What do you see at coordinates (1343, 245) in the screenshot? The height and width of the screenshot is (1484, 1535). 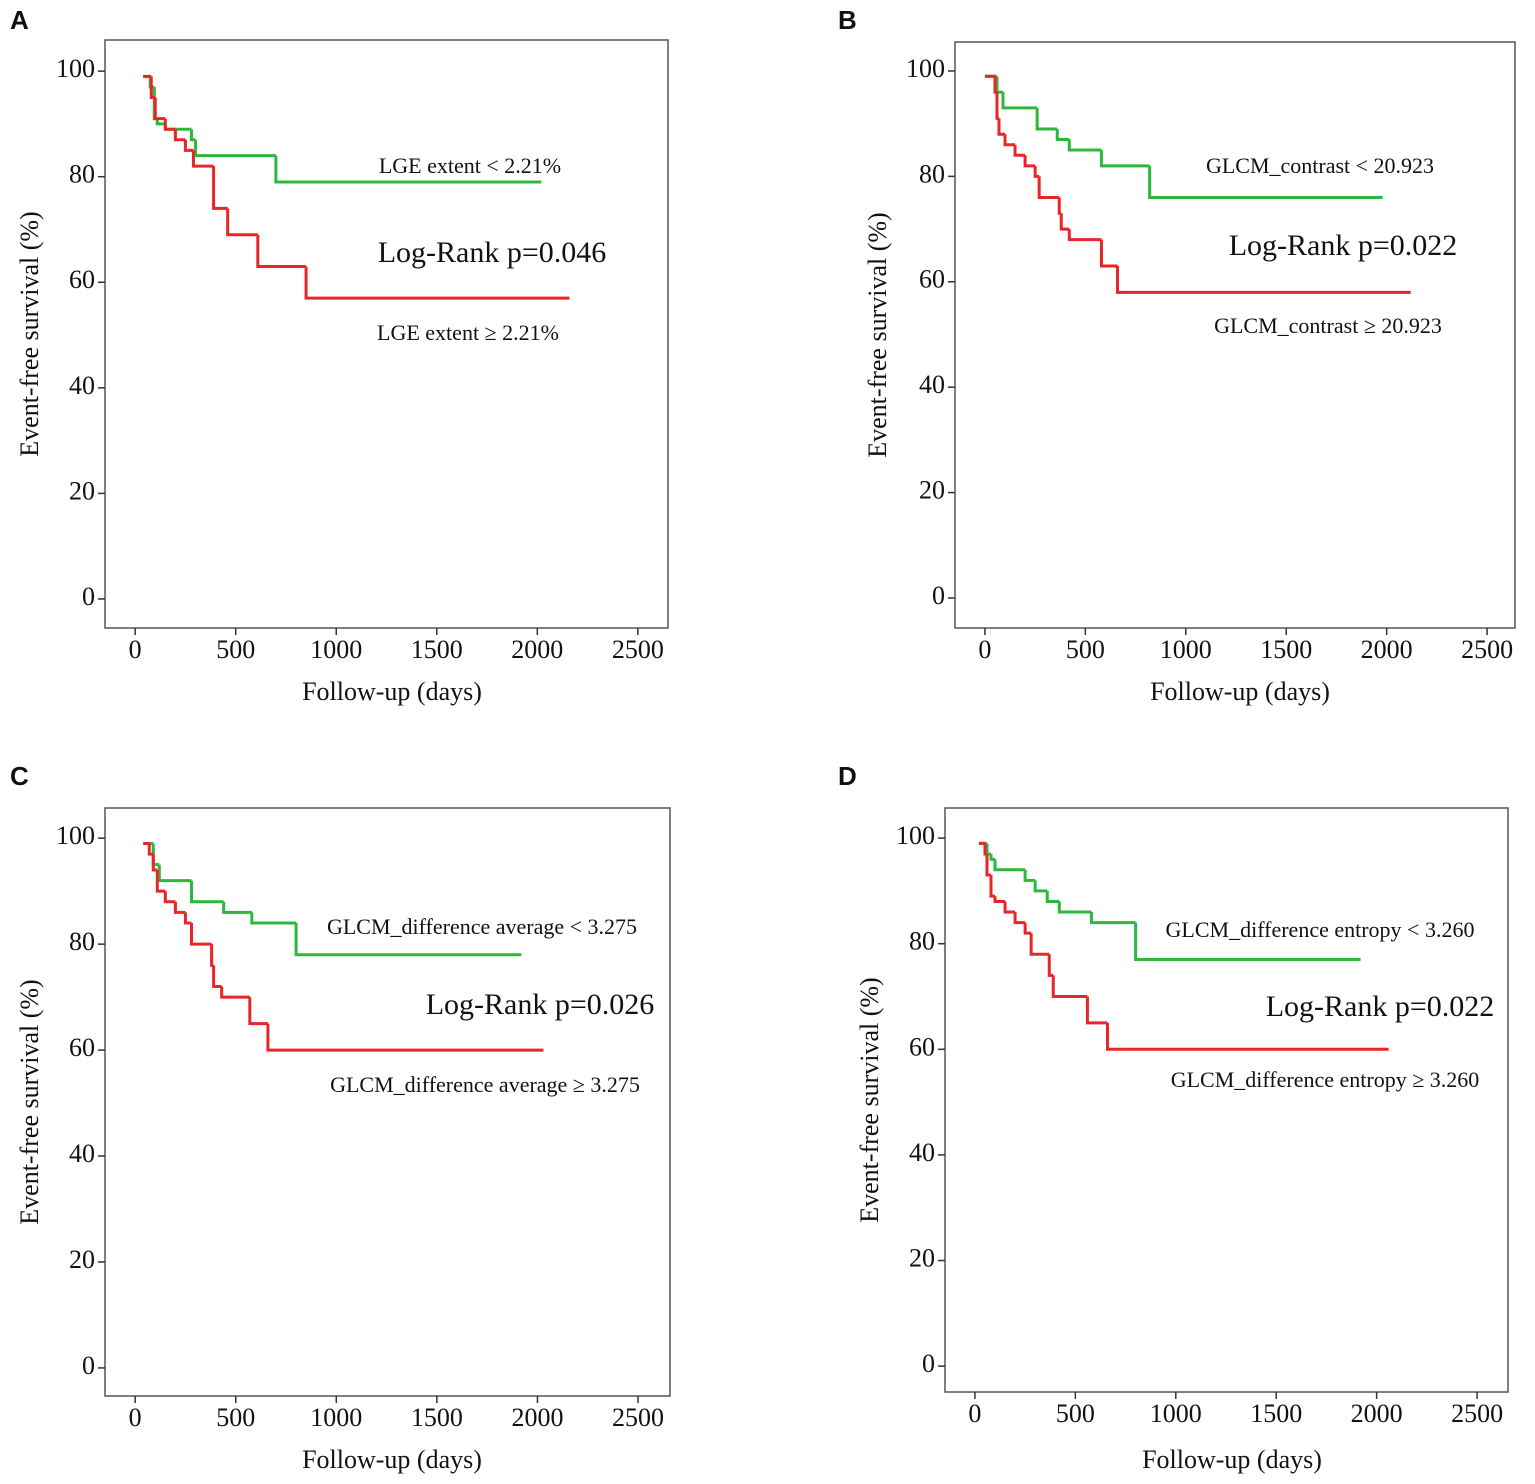 I see `log-rank: Log-Rank p=0.022` at bounding box center [1343, 245].